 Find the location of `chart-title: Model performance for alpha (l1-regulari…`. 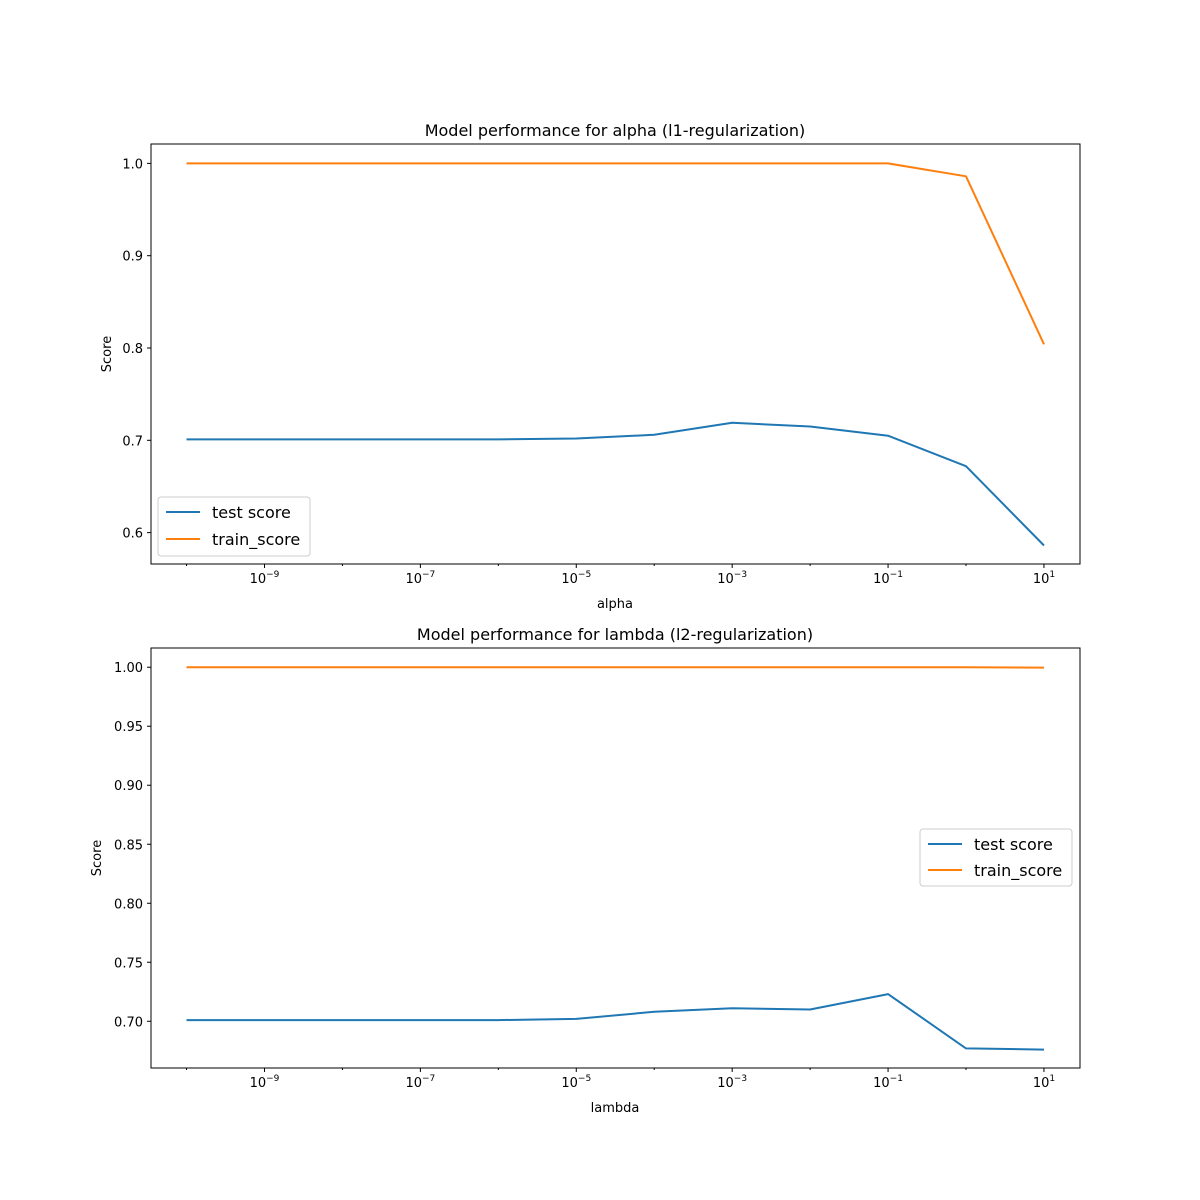

chart-title: Model performance for alpha (l1-regulari… is located at coordinates (615, 130).